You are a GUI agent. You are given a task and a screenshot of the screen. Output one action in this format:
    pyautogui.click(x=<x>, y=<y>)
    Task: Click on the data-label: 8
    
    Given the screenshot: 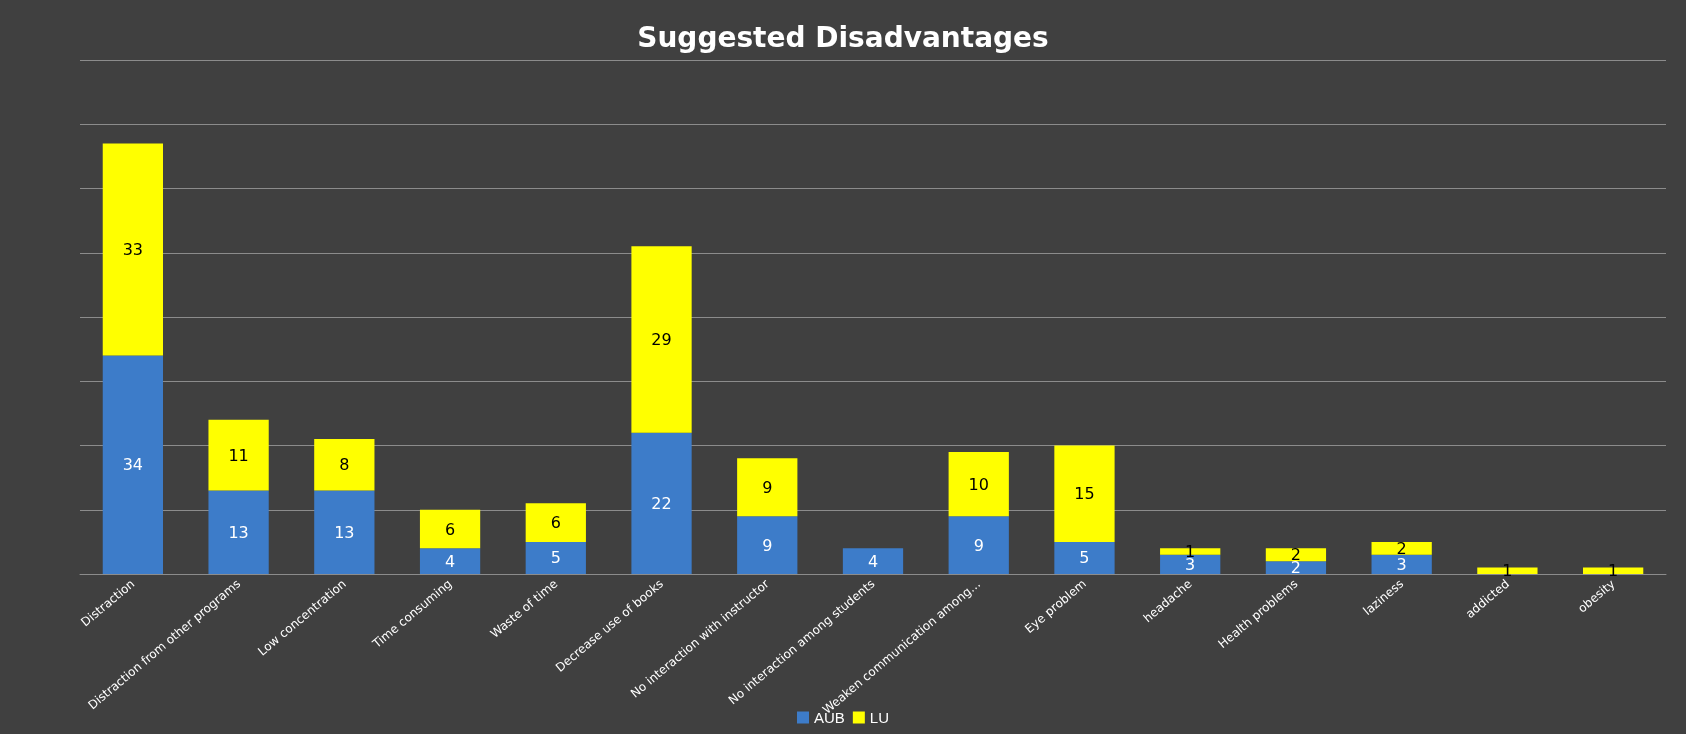 What is the action you would take?
    pyautogui.click(x=344, y=465)
    